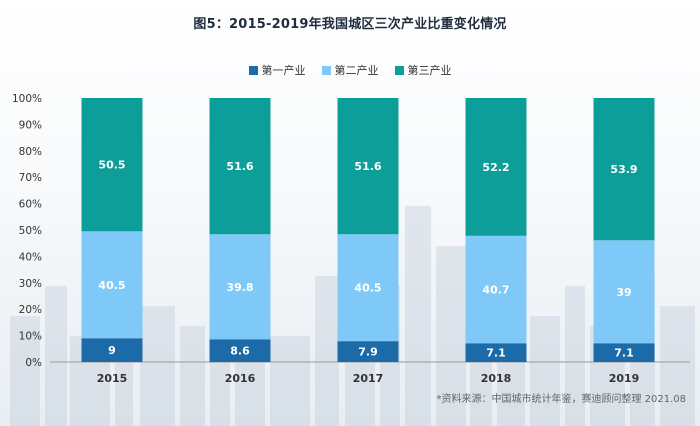 The height and width of the screenshot is (426, 700). I want to click on legend-item-primary: 第一产业, so click(277, 70).